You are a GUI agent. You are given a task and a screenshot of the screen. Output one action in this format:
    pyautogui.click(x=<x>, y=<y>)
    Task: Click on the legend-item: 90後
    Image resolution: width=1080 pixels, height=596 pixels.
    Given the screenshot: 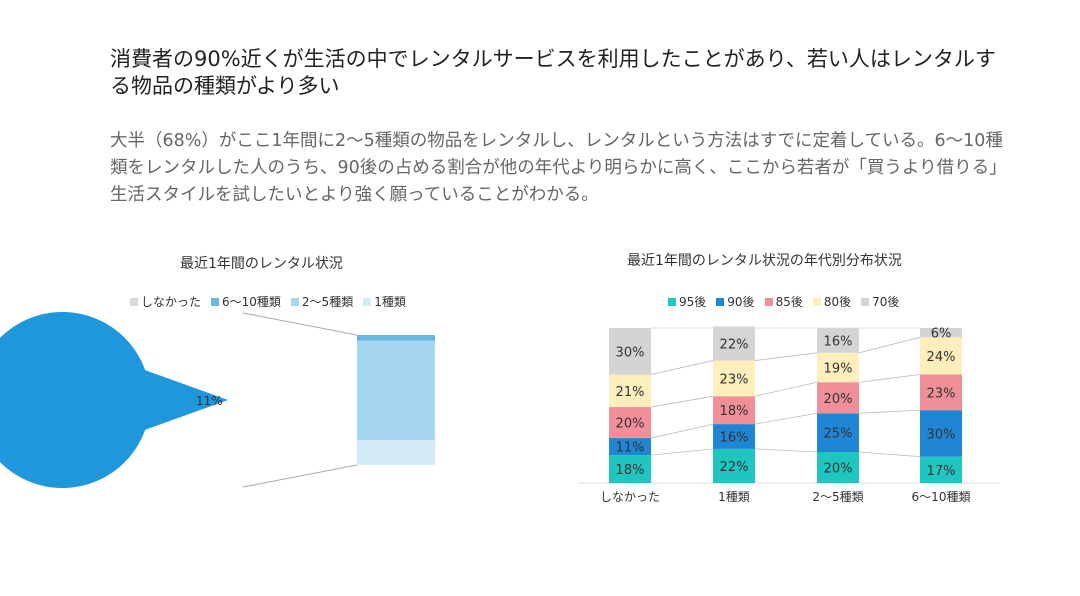 What is the action you would take?
    pyautogui.click(x=735, y=301)
    